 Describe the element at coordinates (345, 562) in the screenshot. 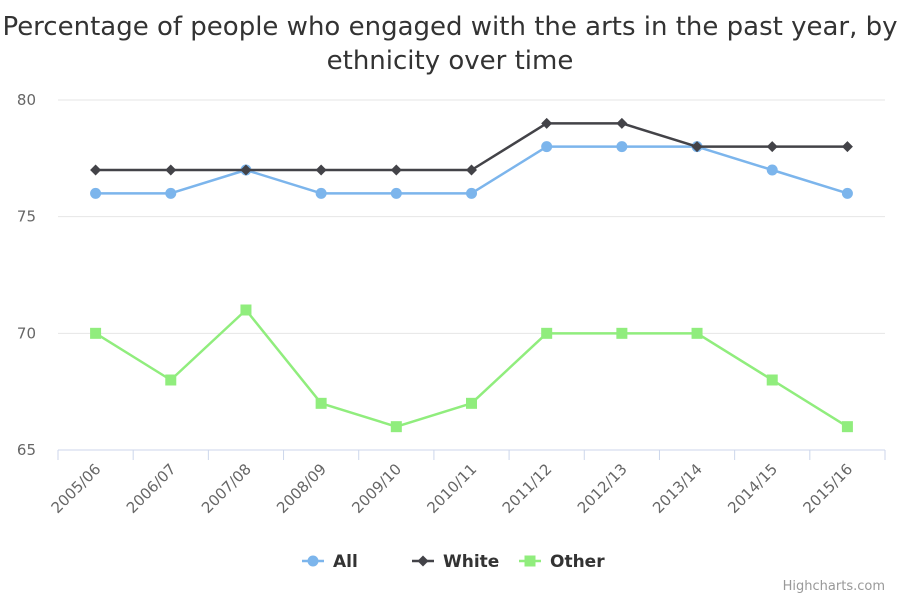

I see `legend-label: All` at that location.